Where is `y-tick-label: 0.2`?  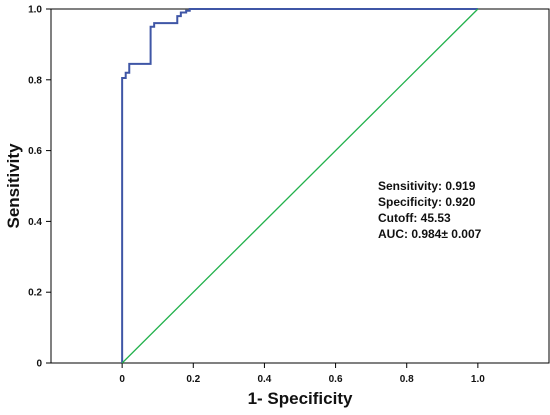
y-tick-label: 0.2 is located at coordinates (35, 293).